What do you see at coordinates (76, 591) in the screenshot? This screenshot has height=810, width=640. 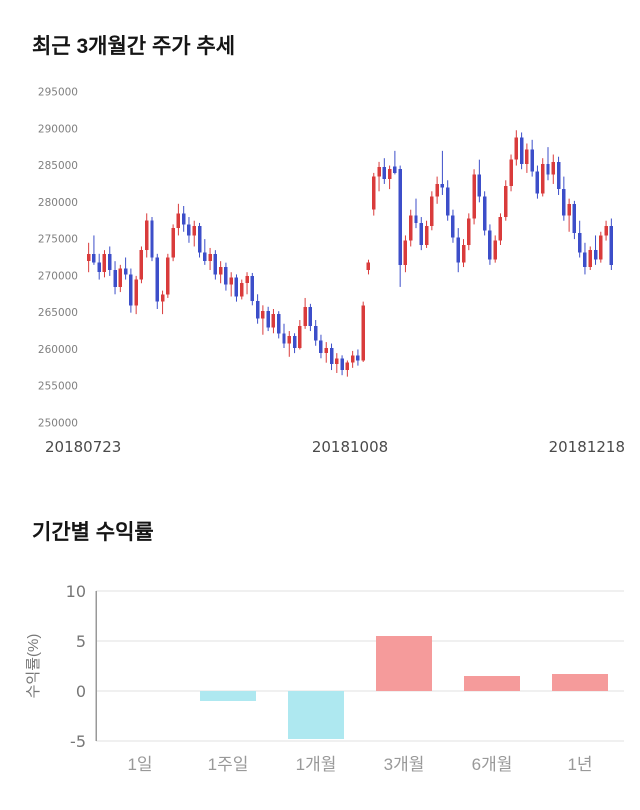 I see `y-tick-label: 10` at bounding box center [76, 591].